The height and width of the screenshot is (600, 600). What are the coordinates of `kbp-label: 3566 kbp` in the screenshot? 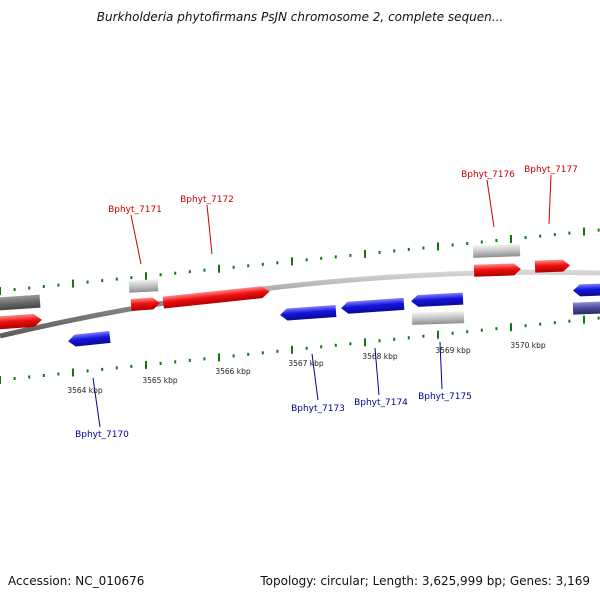 It's located at (233, 371).